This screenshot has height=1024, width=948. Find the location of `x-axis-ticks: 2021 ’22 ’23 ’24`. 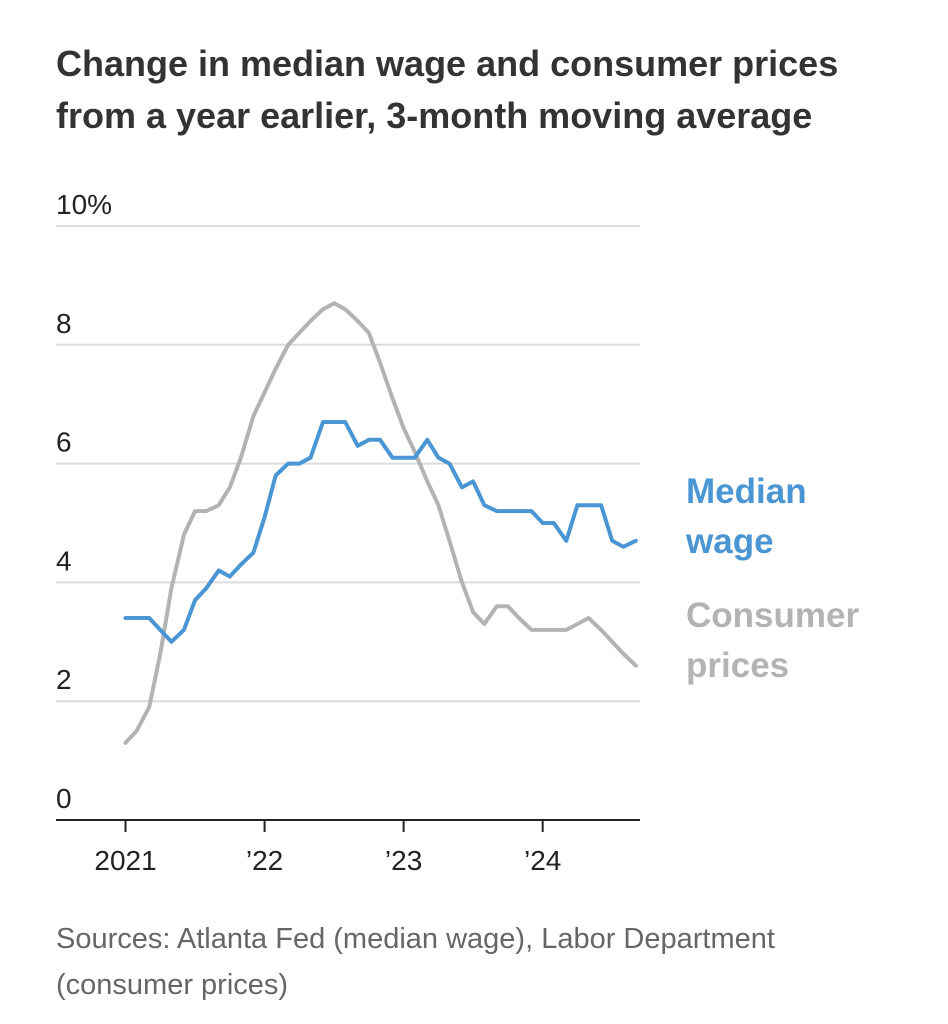

x-axis-ticks: 2021 ’22 ’23 ’24 is located at coordinates (327, 848).